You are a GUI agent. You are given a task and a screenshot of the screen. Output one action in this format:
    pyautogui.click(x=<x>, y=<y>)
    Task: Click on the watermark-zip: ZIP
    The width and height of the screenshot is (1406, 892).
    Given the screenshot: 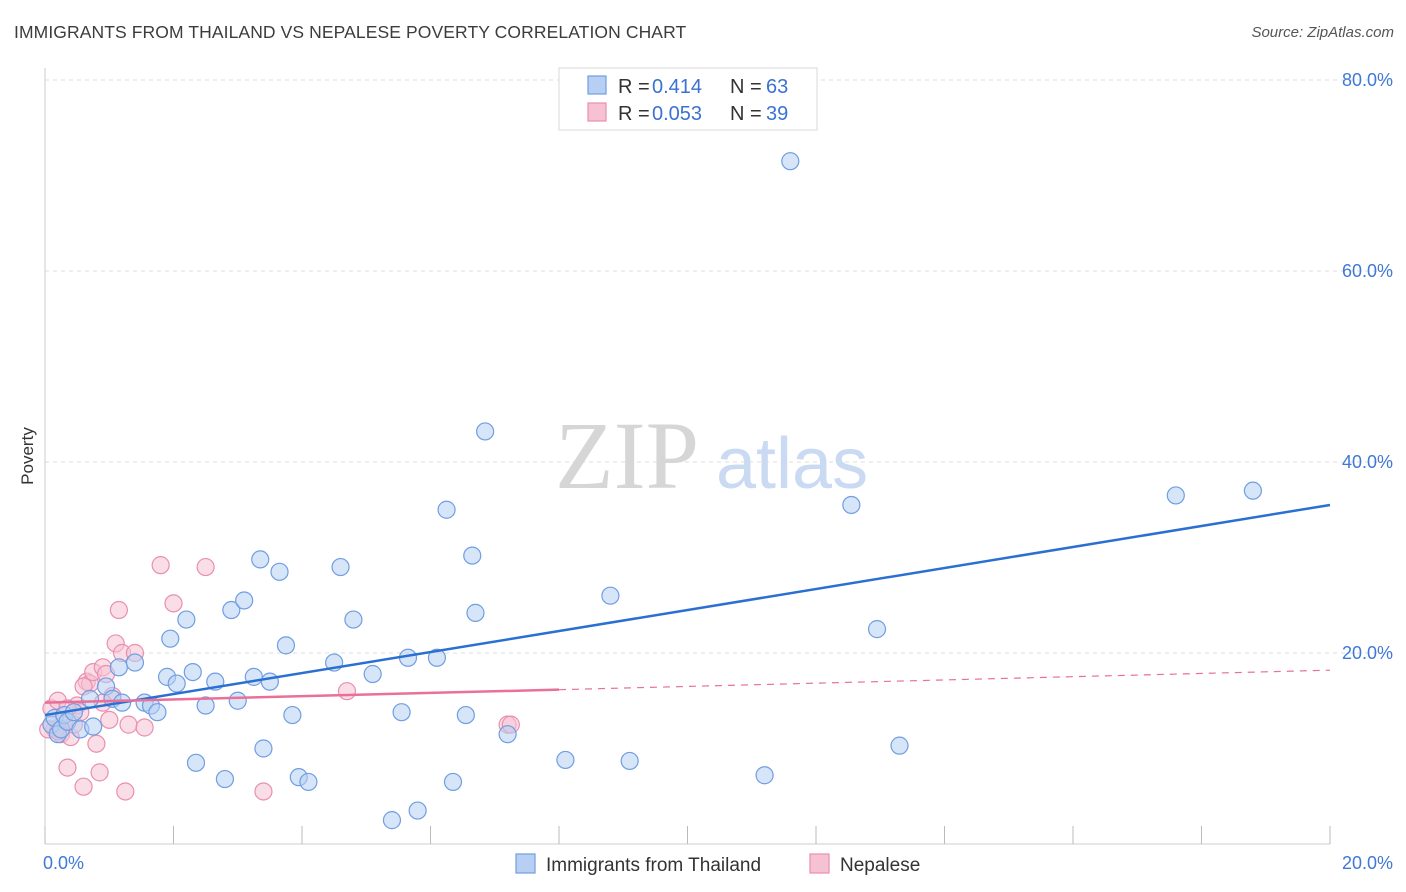 What is the action you would take?
    pyautogui.click(x=627, y=455)
    